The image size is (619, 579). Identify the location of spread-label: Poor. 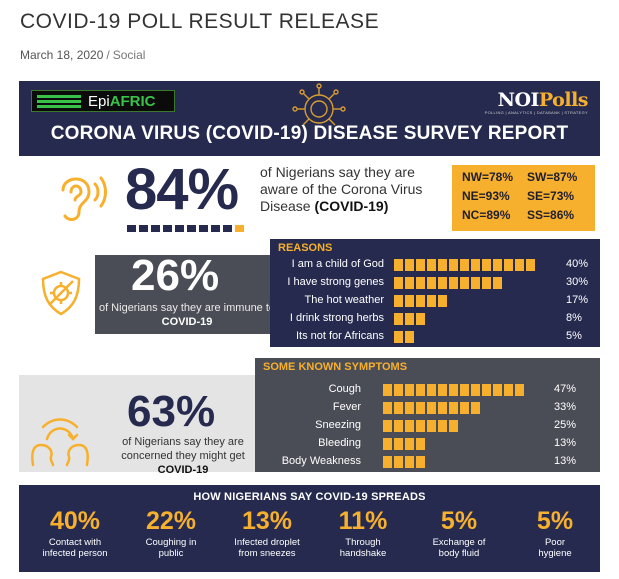
(555, 542).